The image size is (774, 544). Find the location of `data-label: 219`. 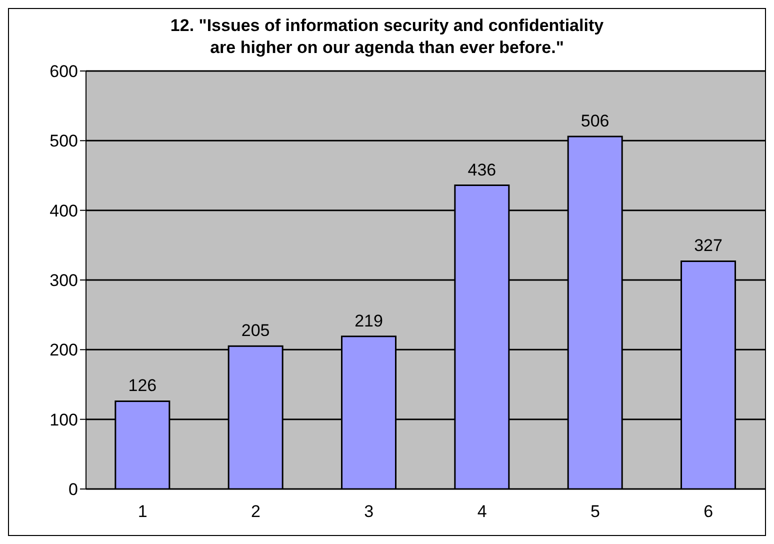

data-label: 219 is located at coordinates (368, 320).